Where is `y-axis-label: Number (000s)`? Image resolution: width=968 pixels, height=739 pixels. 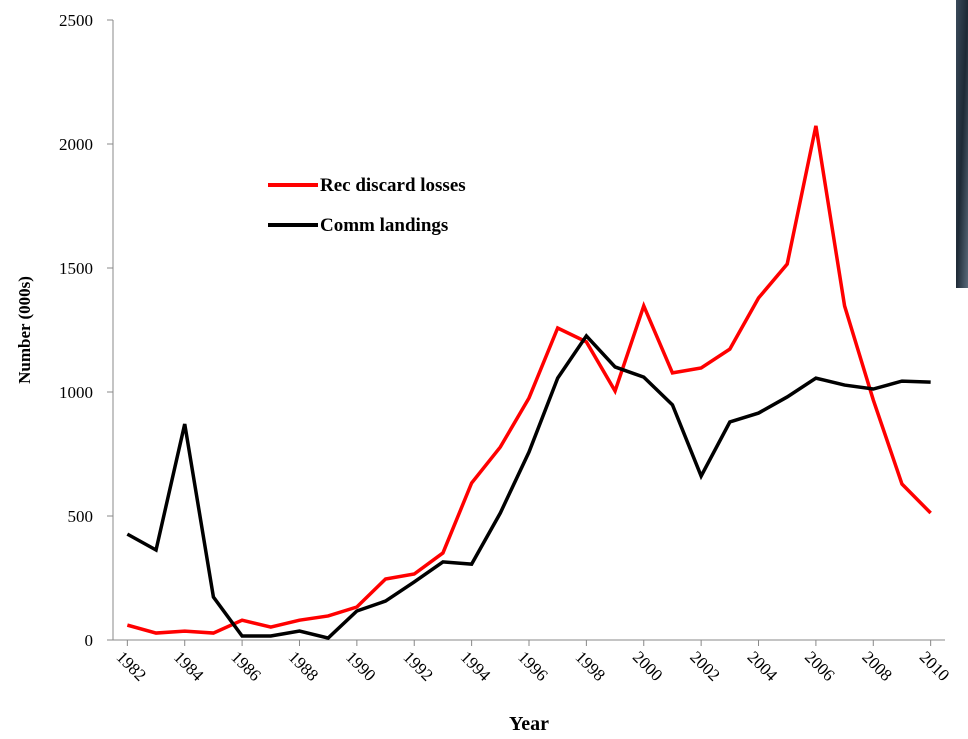
y-axis-label: Number (000s) is located at coordinates (24, 330).